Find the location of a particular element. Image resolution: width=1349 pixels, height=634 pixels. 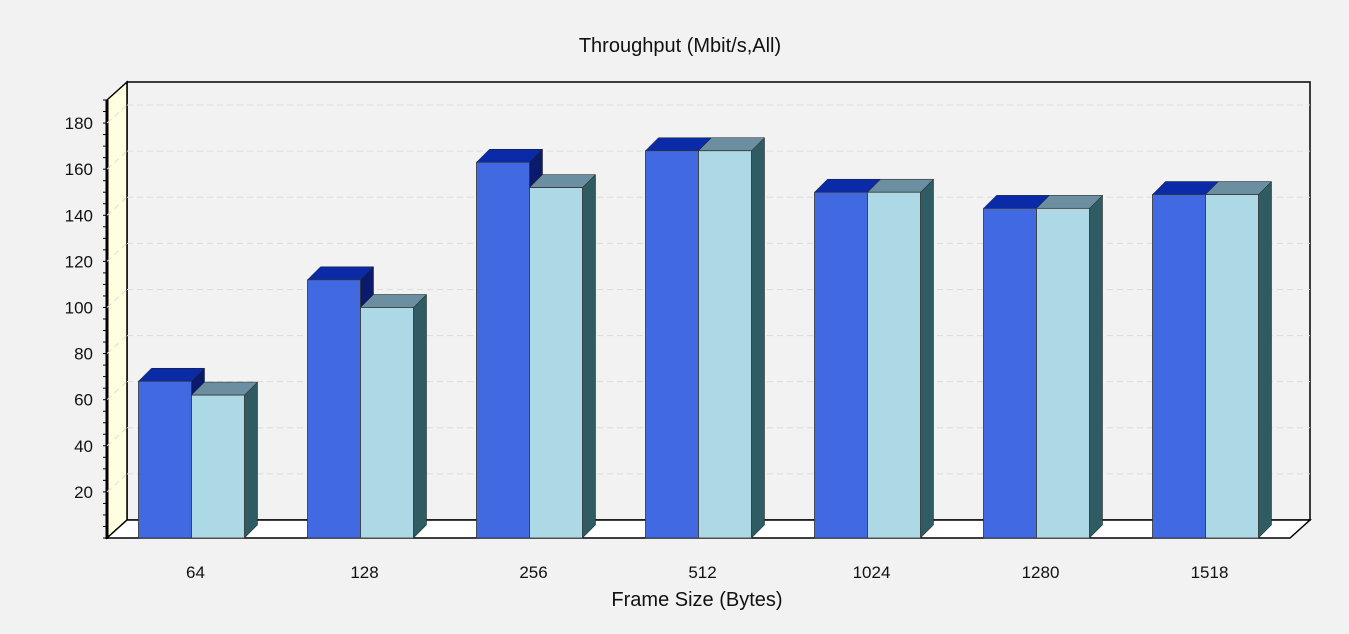

x-tick-label: 512 is located at coordinates (702, 572).